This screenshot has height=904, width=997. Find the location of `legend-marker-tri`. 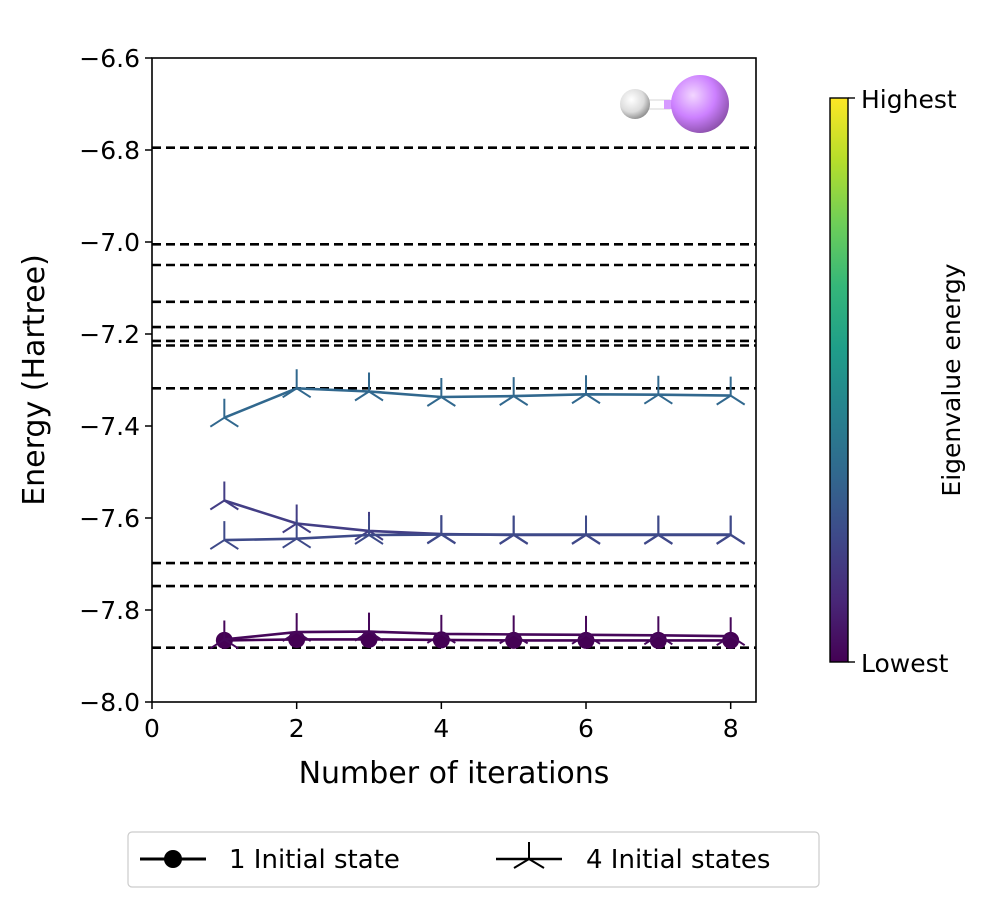

legend-marker-tri is located at coordinates (529, 855).